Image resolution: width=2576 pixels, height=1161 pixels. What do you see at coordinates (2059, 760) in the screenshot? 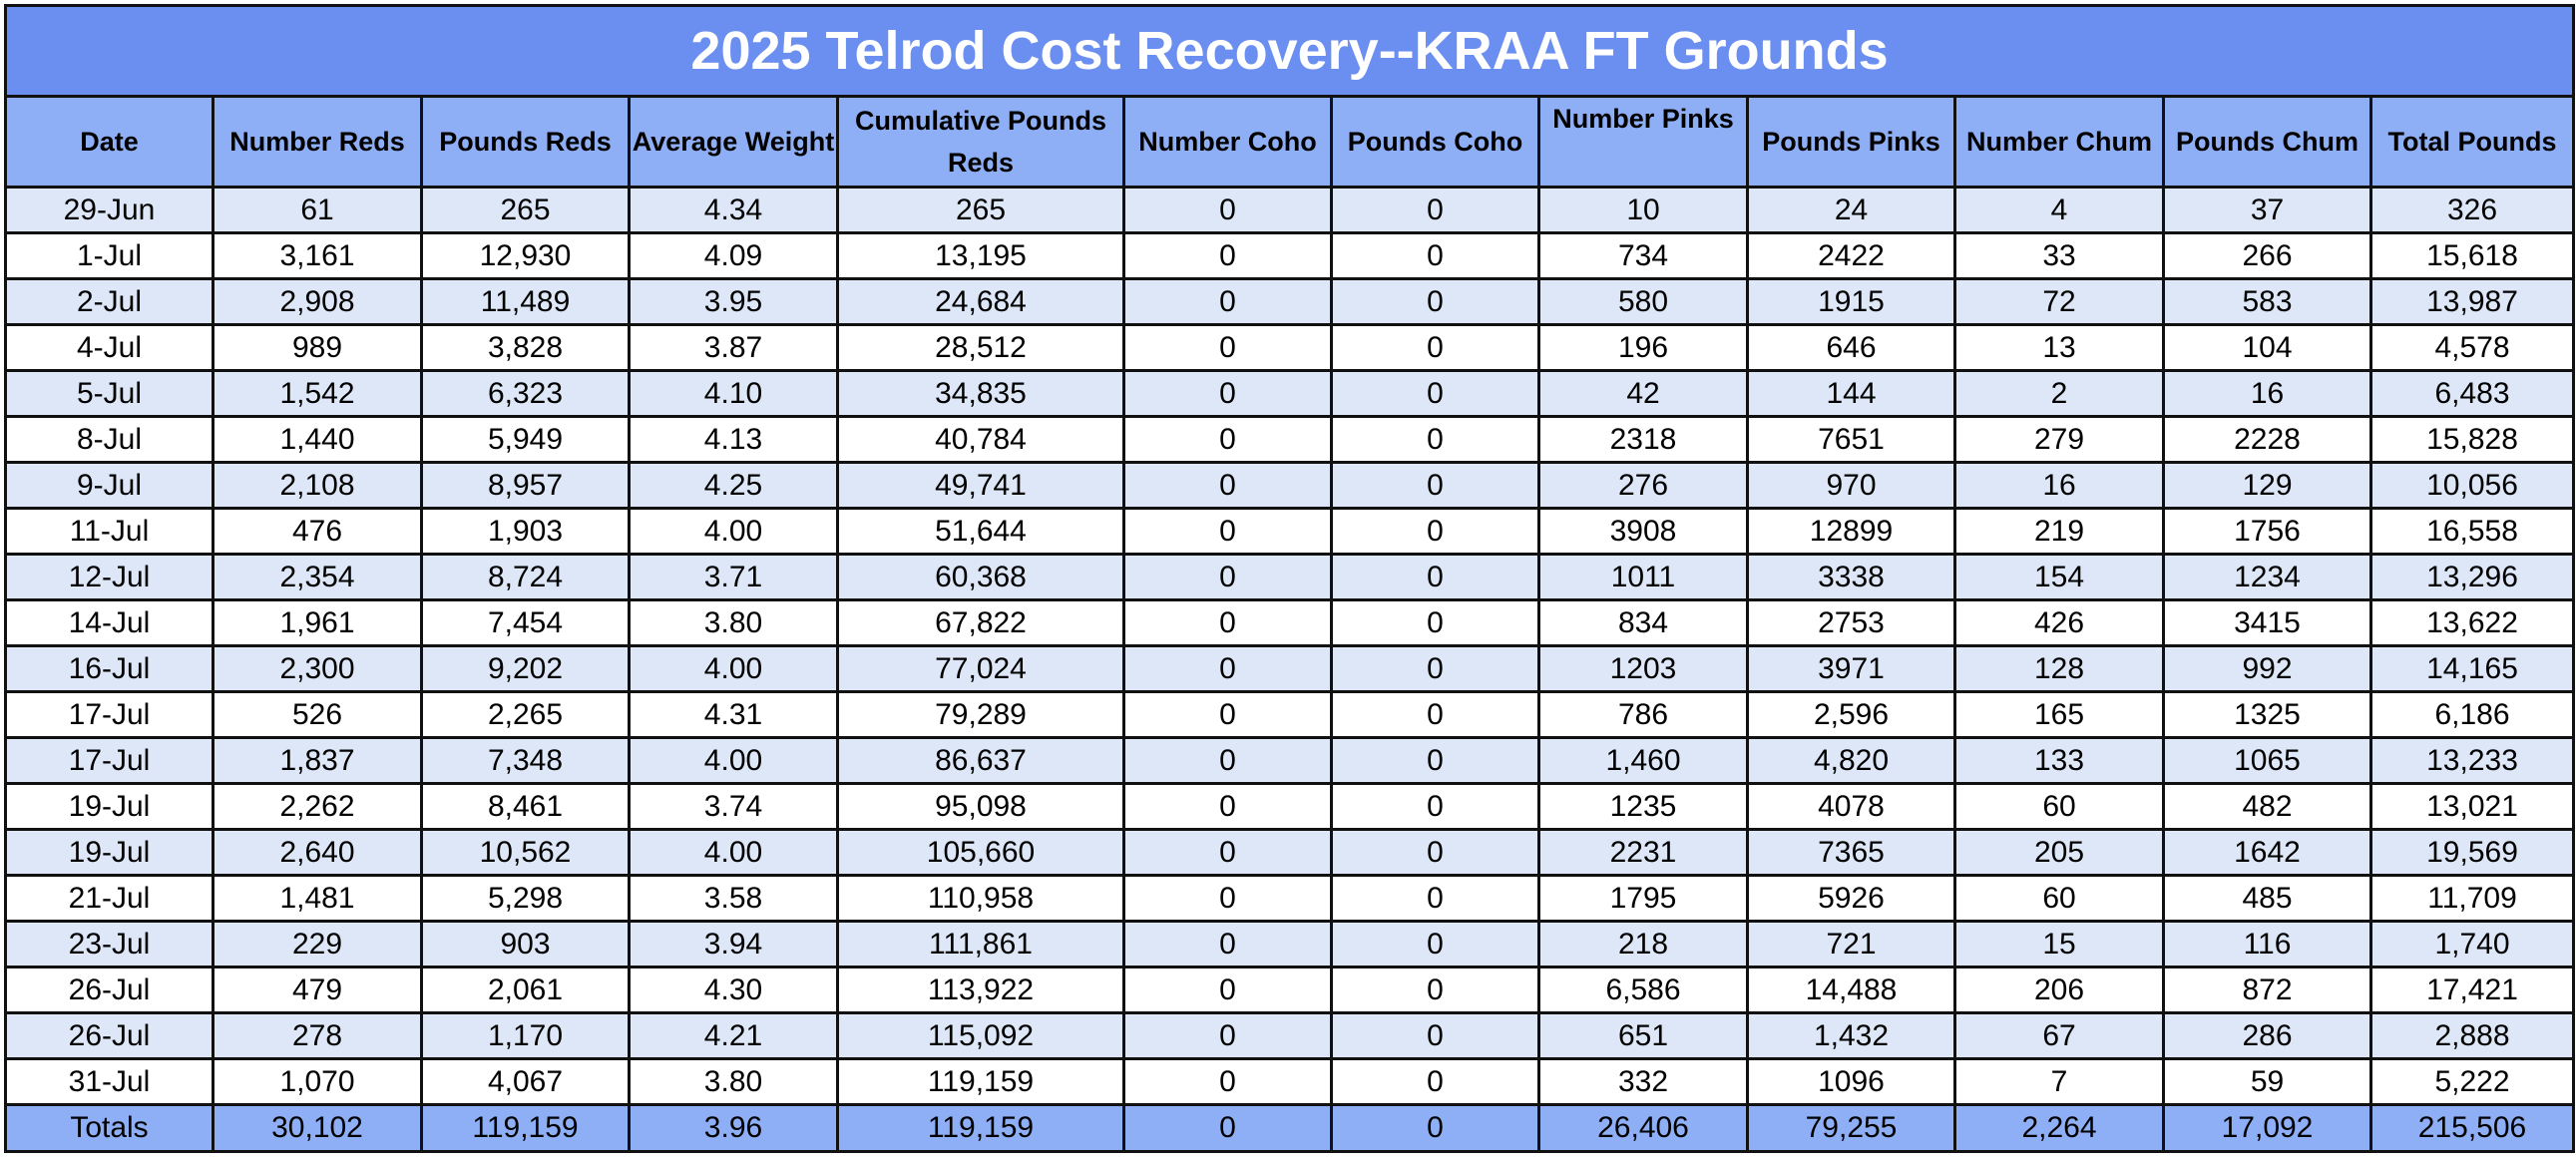
I see `cell-number-chum: 133` at bounding box center [2059, 760].